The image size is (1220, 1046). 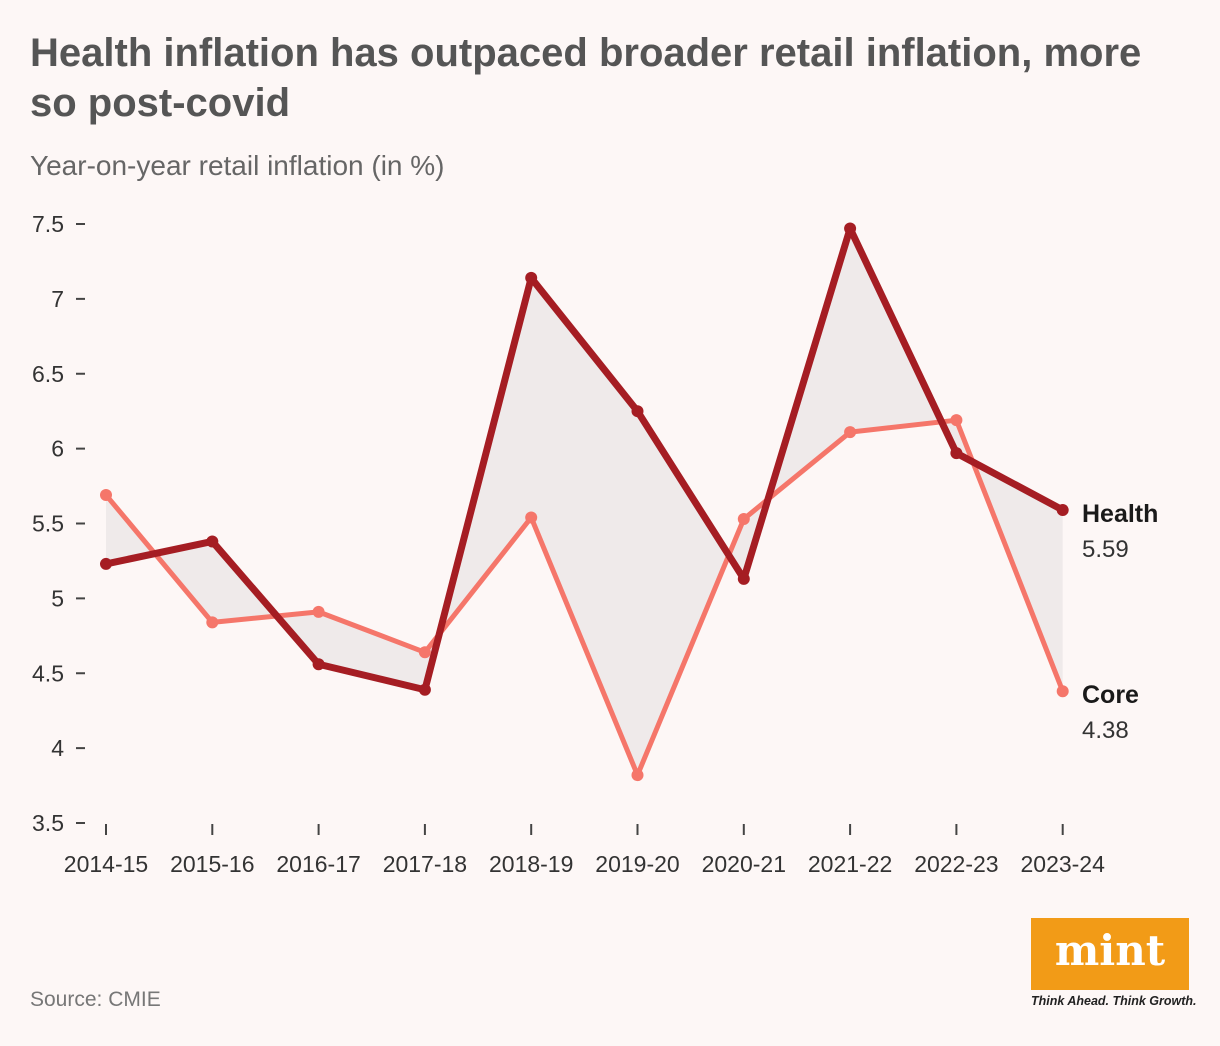 I want to click on source-note: Source: CMIE, so click(x=95, y=999).